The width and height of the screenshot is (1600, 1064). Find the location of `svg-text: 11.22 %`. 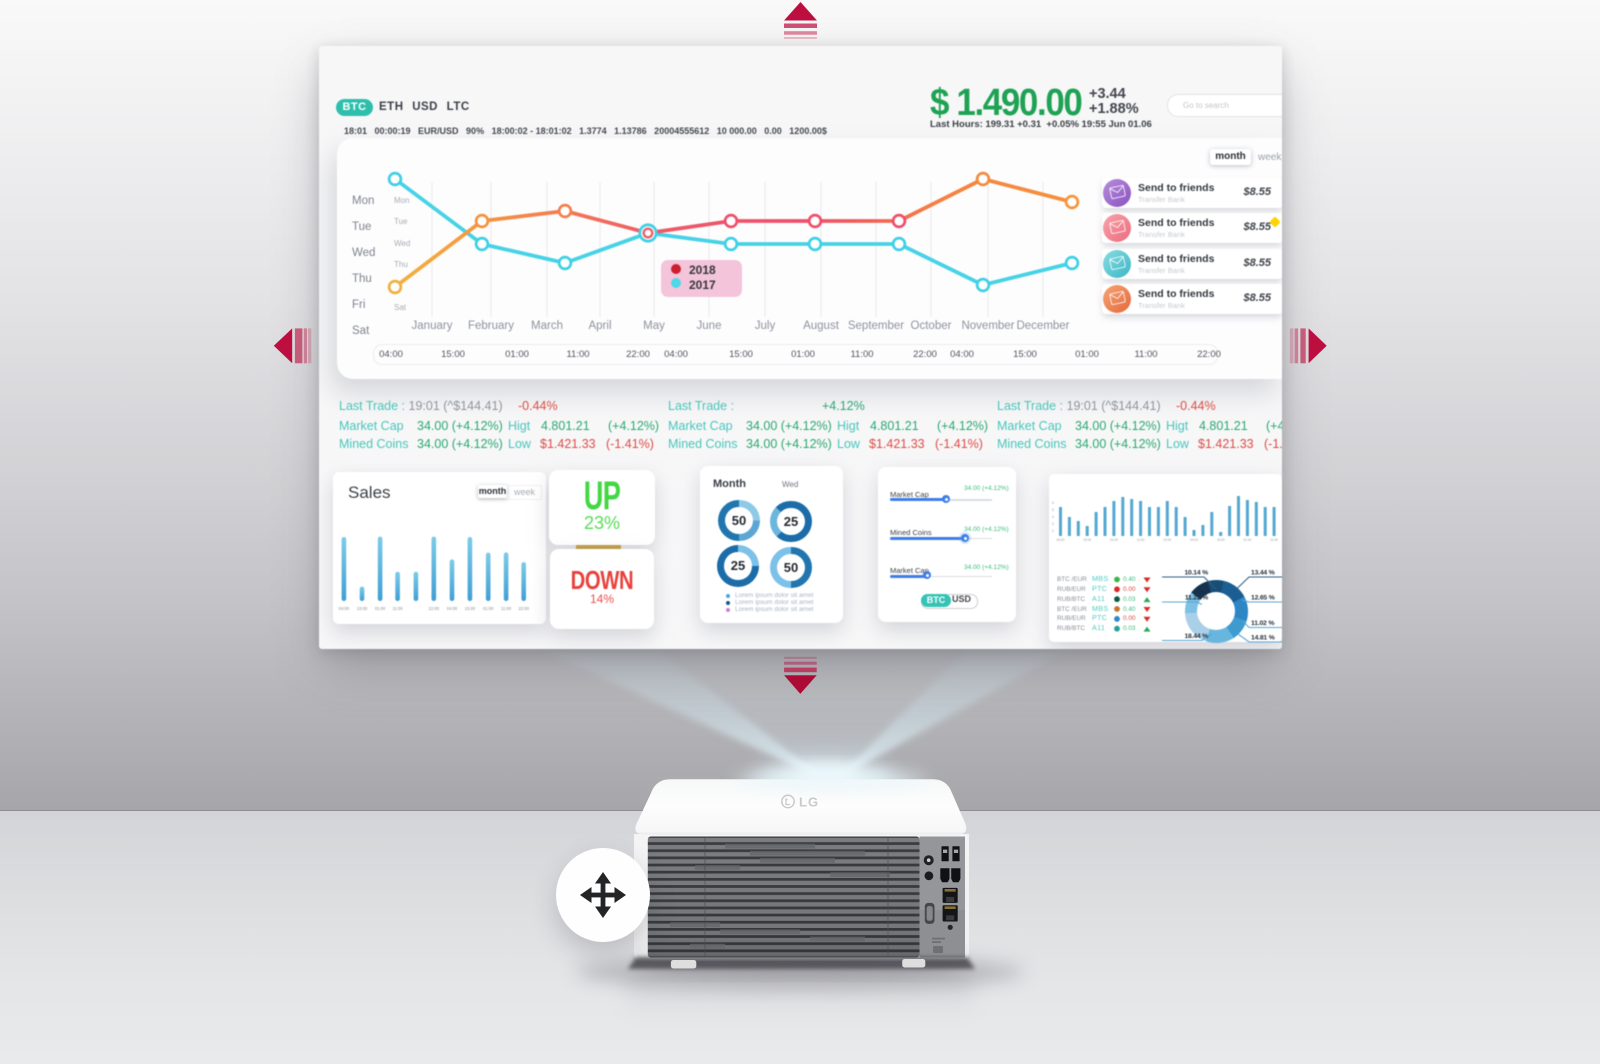

svg-text: 11.22 % is located at coordinates (1196, 598).